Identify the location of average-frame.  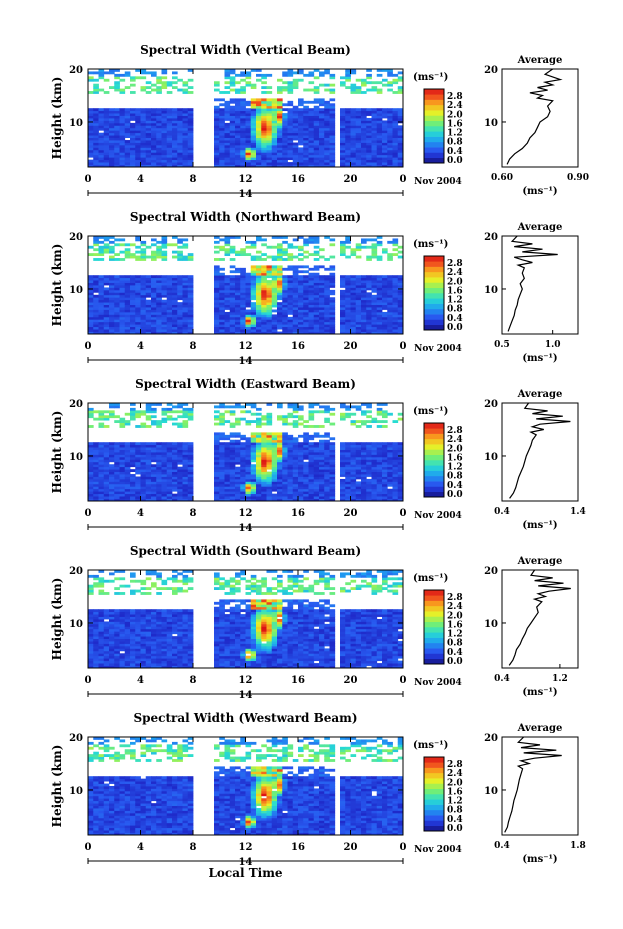
(540, 285).